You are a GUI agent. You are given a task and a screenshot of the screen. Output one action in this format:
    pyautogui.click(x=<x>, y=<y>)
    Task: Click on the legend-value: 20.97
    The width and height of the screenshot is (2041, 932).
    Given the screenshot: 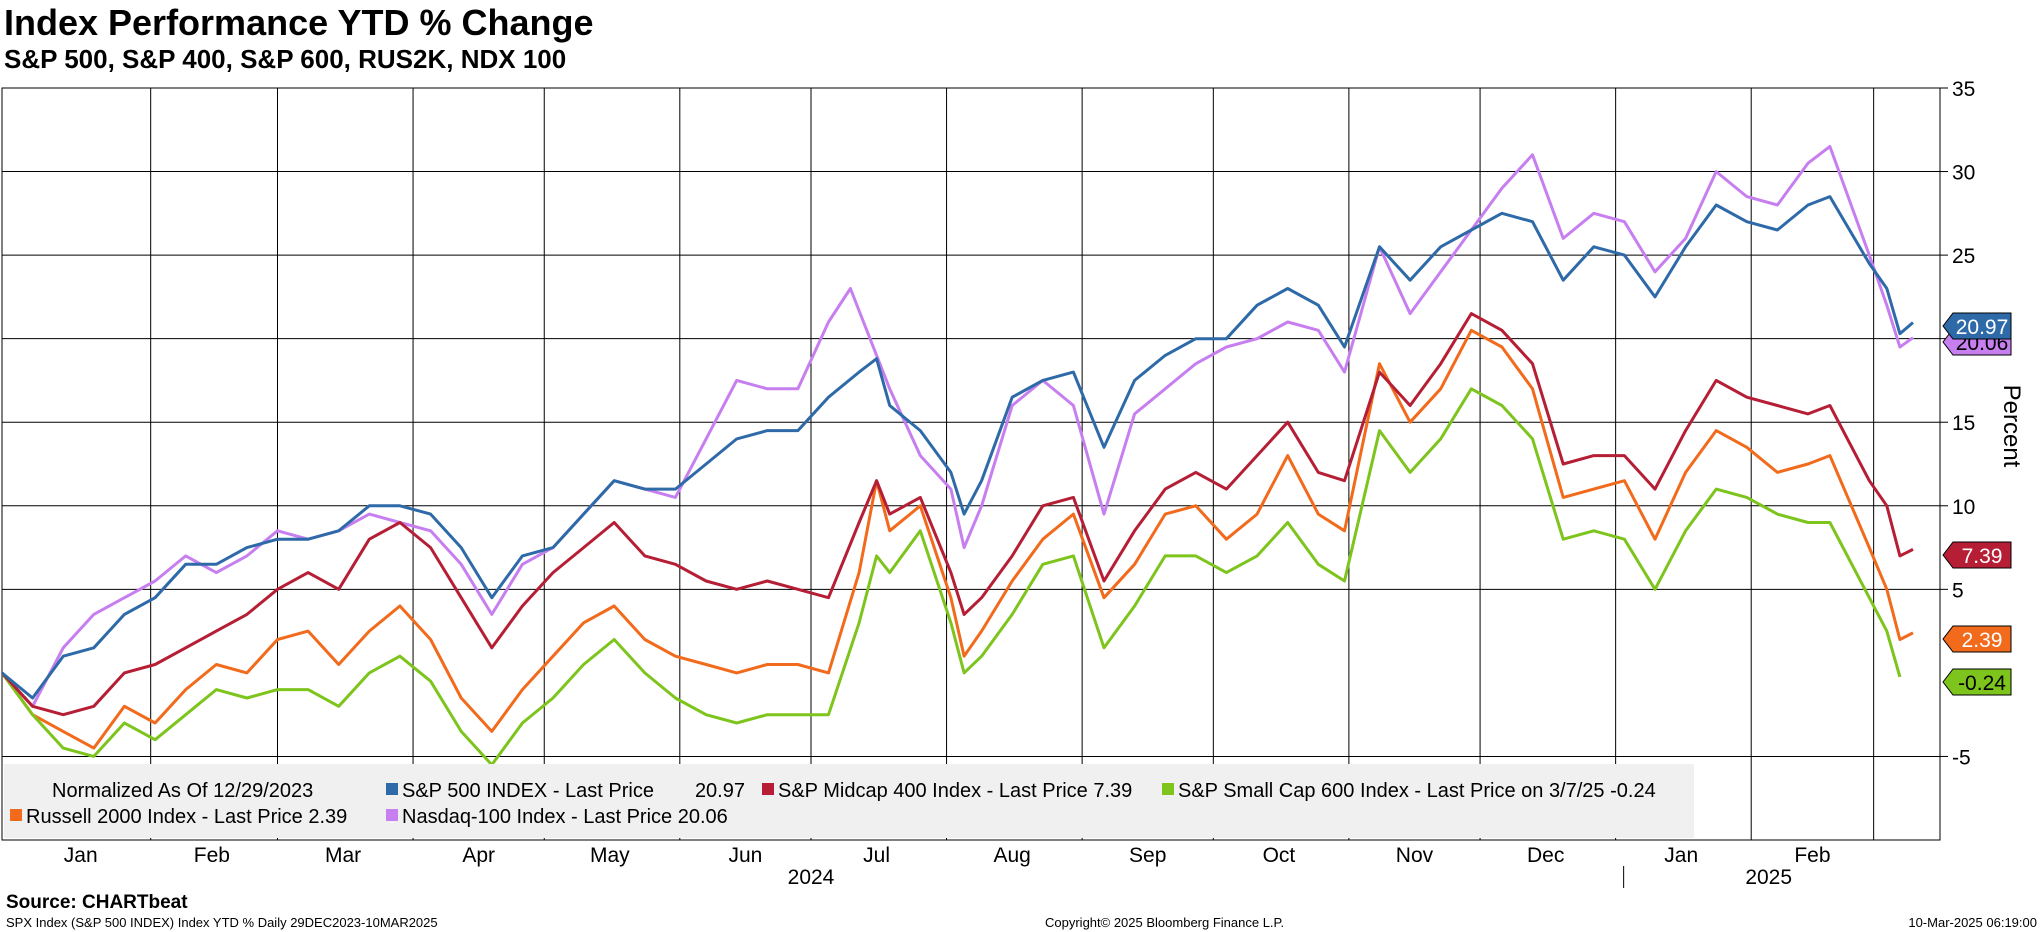 What is the action you would take?
    pyautogui.click(x=720, y=791)
    